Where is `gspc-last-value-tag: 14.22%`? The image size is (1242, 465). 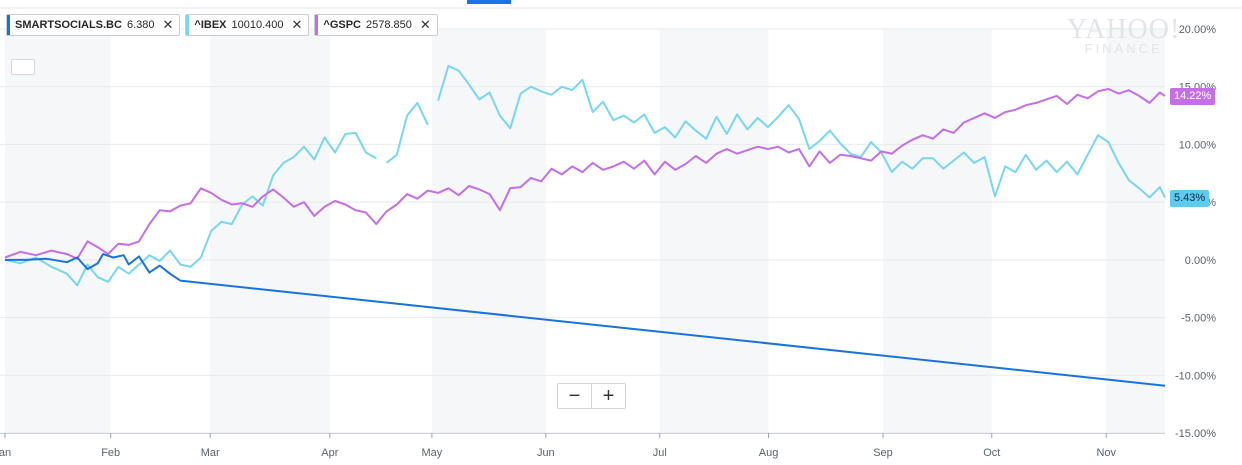 gspc-last-value-tag: 14.22% is located at coordinates (1193, 96).